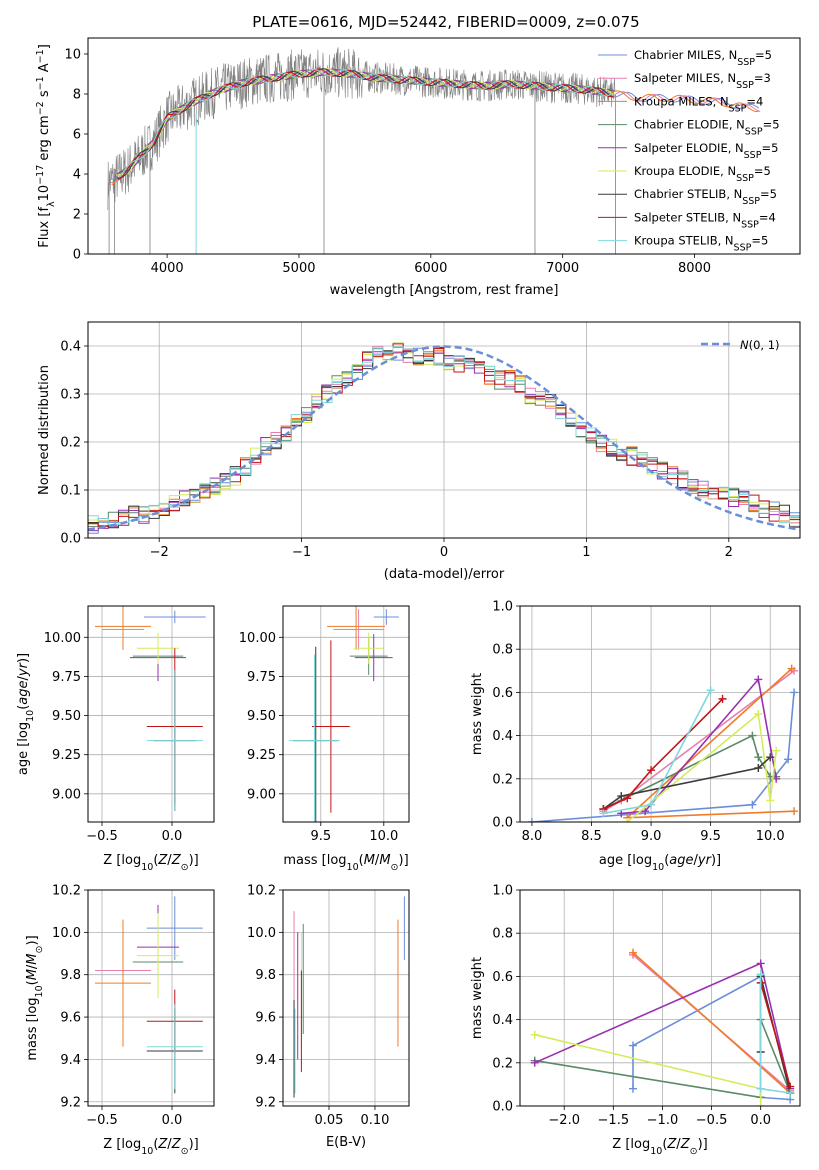 This screenshot has height=1170, width=819. What do you see at coordinates (261, 933) in the screenshot?
I see `y-tick-label: 10.0` at bounding box center [261, 933].